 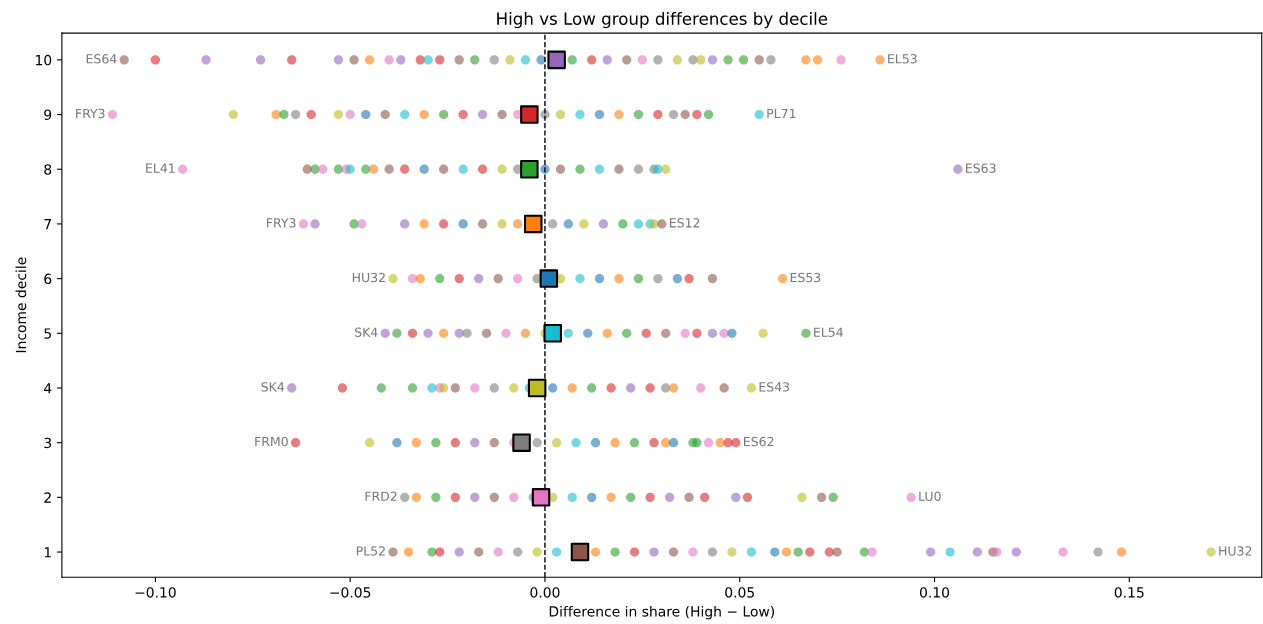 I want to click on y-tick-label: 5, so click(x=47, y=333).